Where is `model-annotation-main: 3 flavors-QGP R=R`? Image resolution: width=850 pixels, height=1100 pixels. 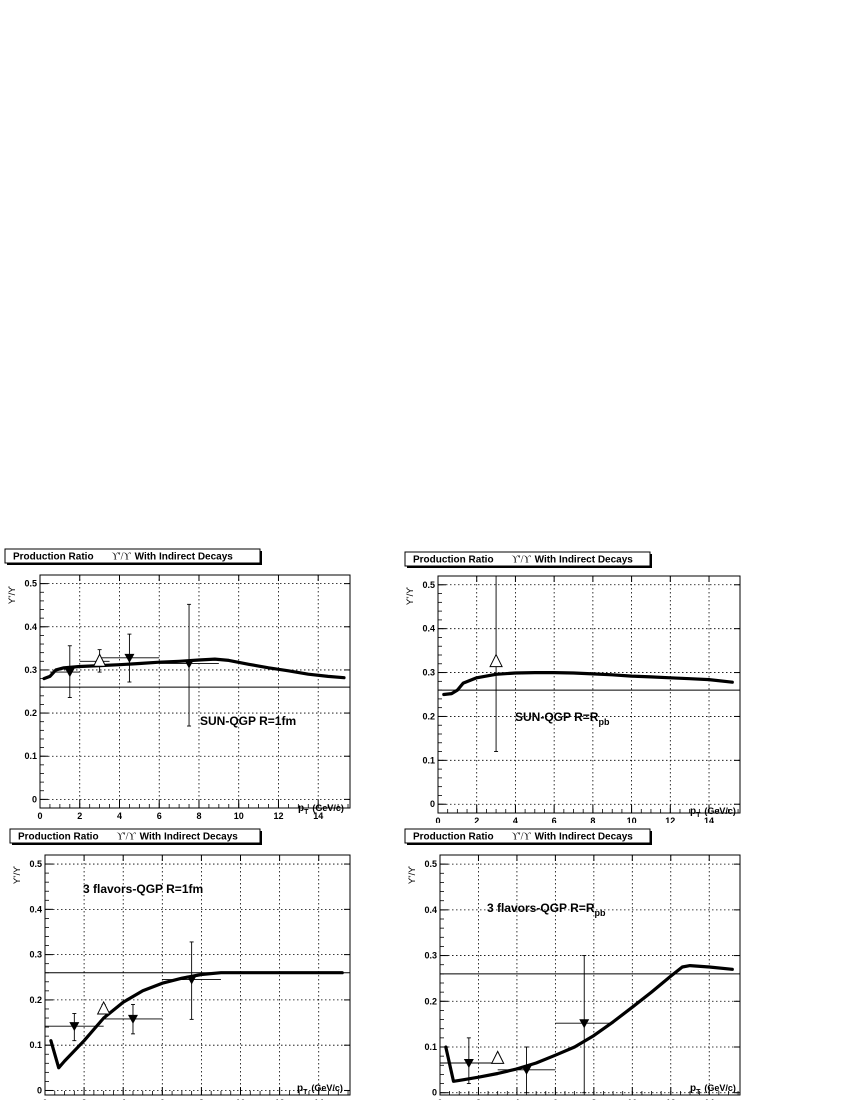
model-annotation-main: 3 flavors-QGP R=R is located at coordinates (541, 908).